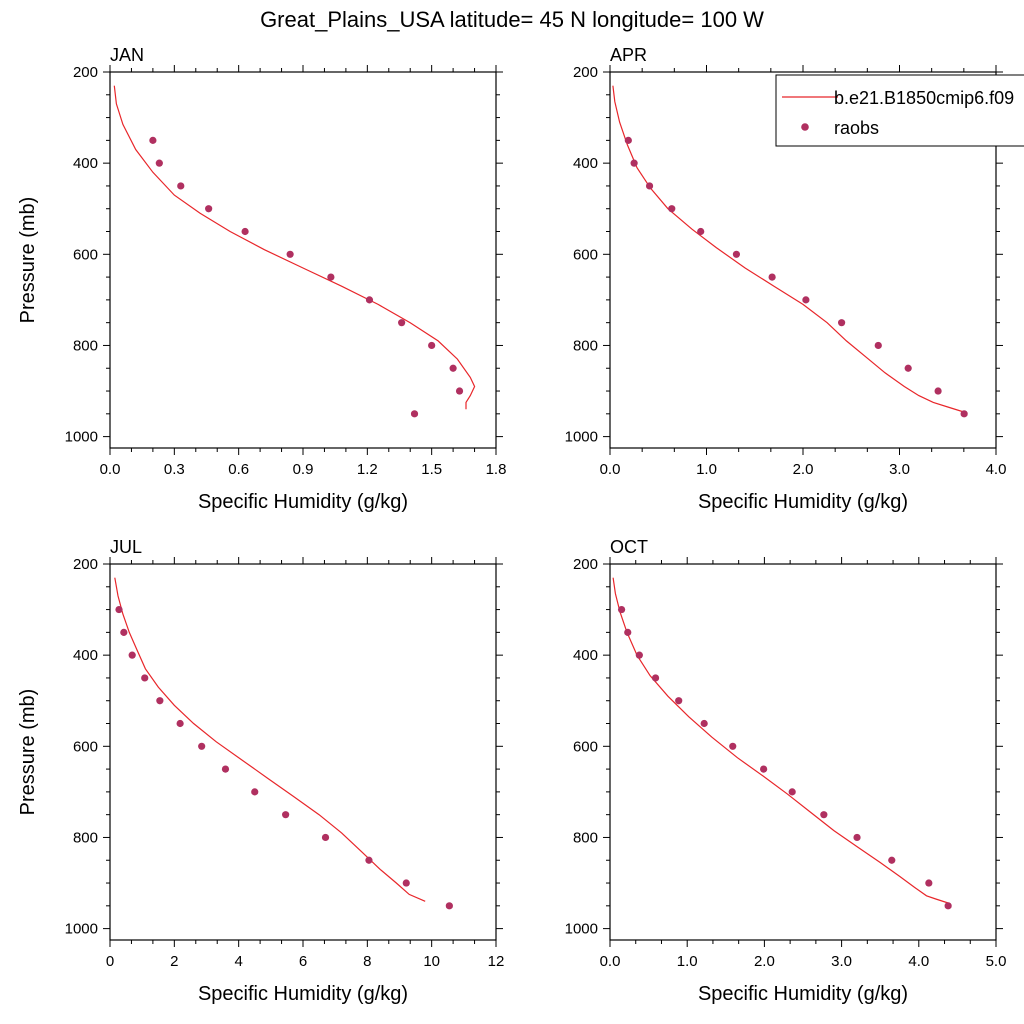 The height and width of the screenshot is (1024, 1024). What do you see at coordinates (85, 254) in the screenshot?
I see `y-tick-label-jan: 600` at bounding box center [85, 254].